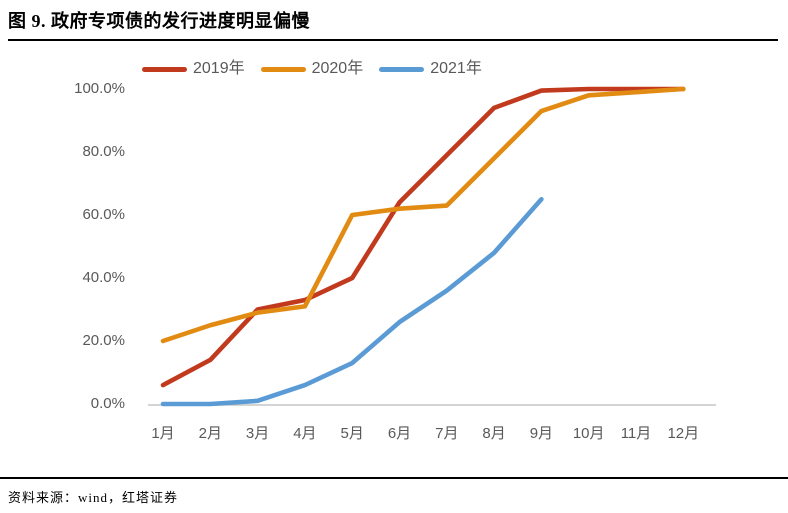  Describe the element at coordinates (394, 491) in the screenshot. I see `figure-footer: 资料来源：wind，红塔证券` at that location.